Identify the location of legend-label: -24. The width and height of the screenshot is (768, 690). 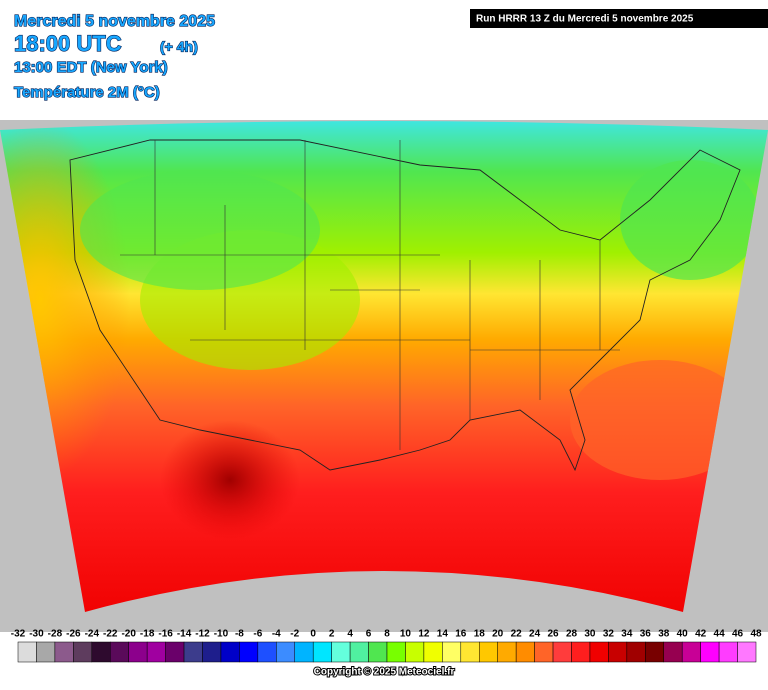
(92, 634).